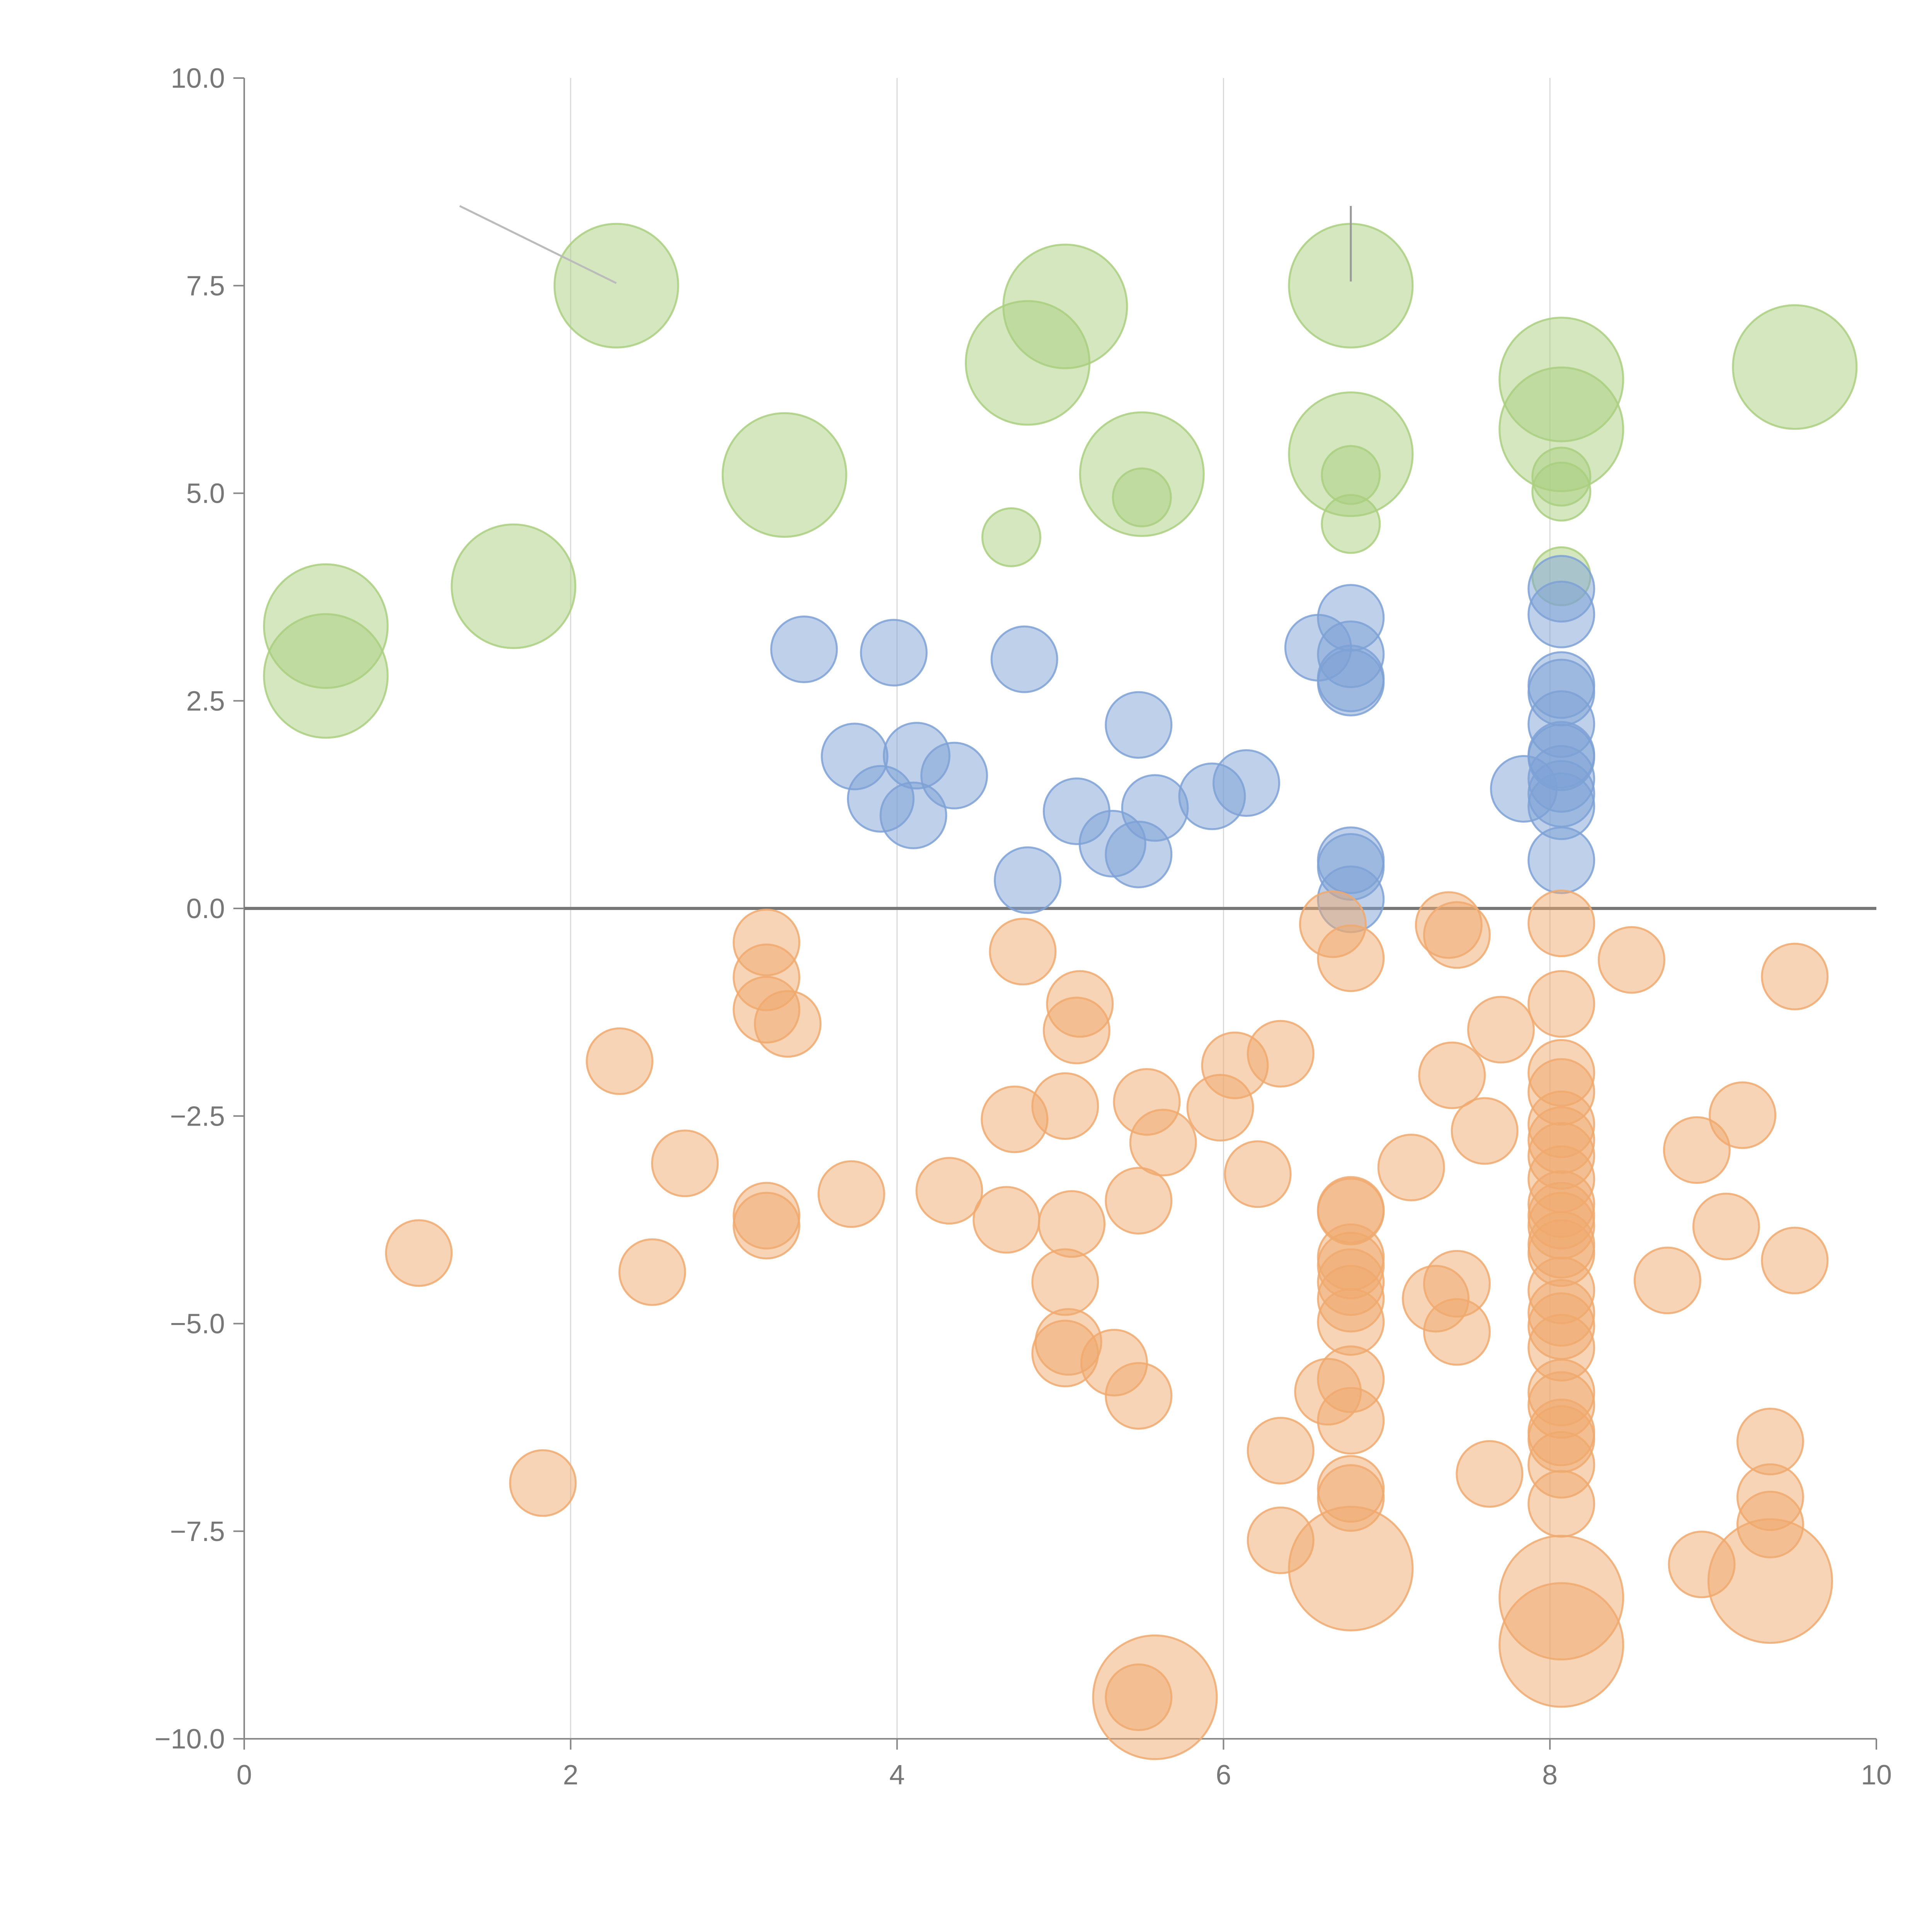 The width and height of the screenshot is (1932, 1932). Describe the element at coordinates (190, 1740) in the screenshot. I see `y-tick-label: −10.0` at that location.